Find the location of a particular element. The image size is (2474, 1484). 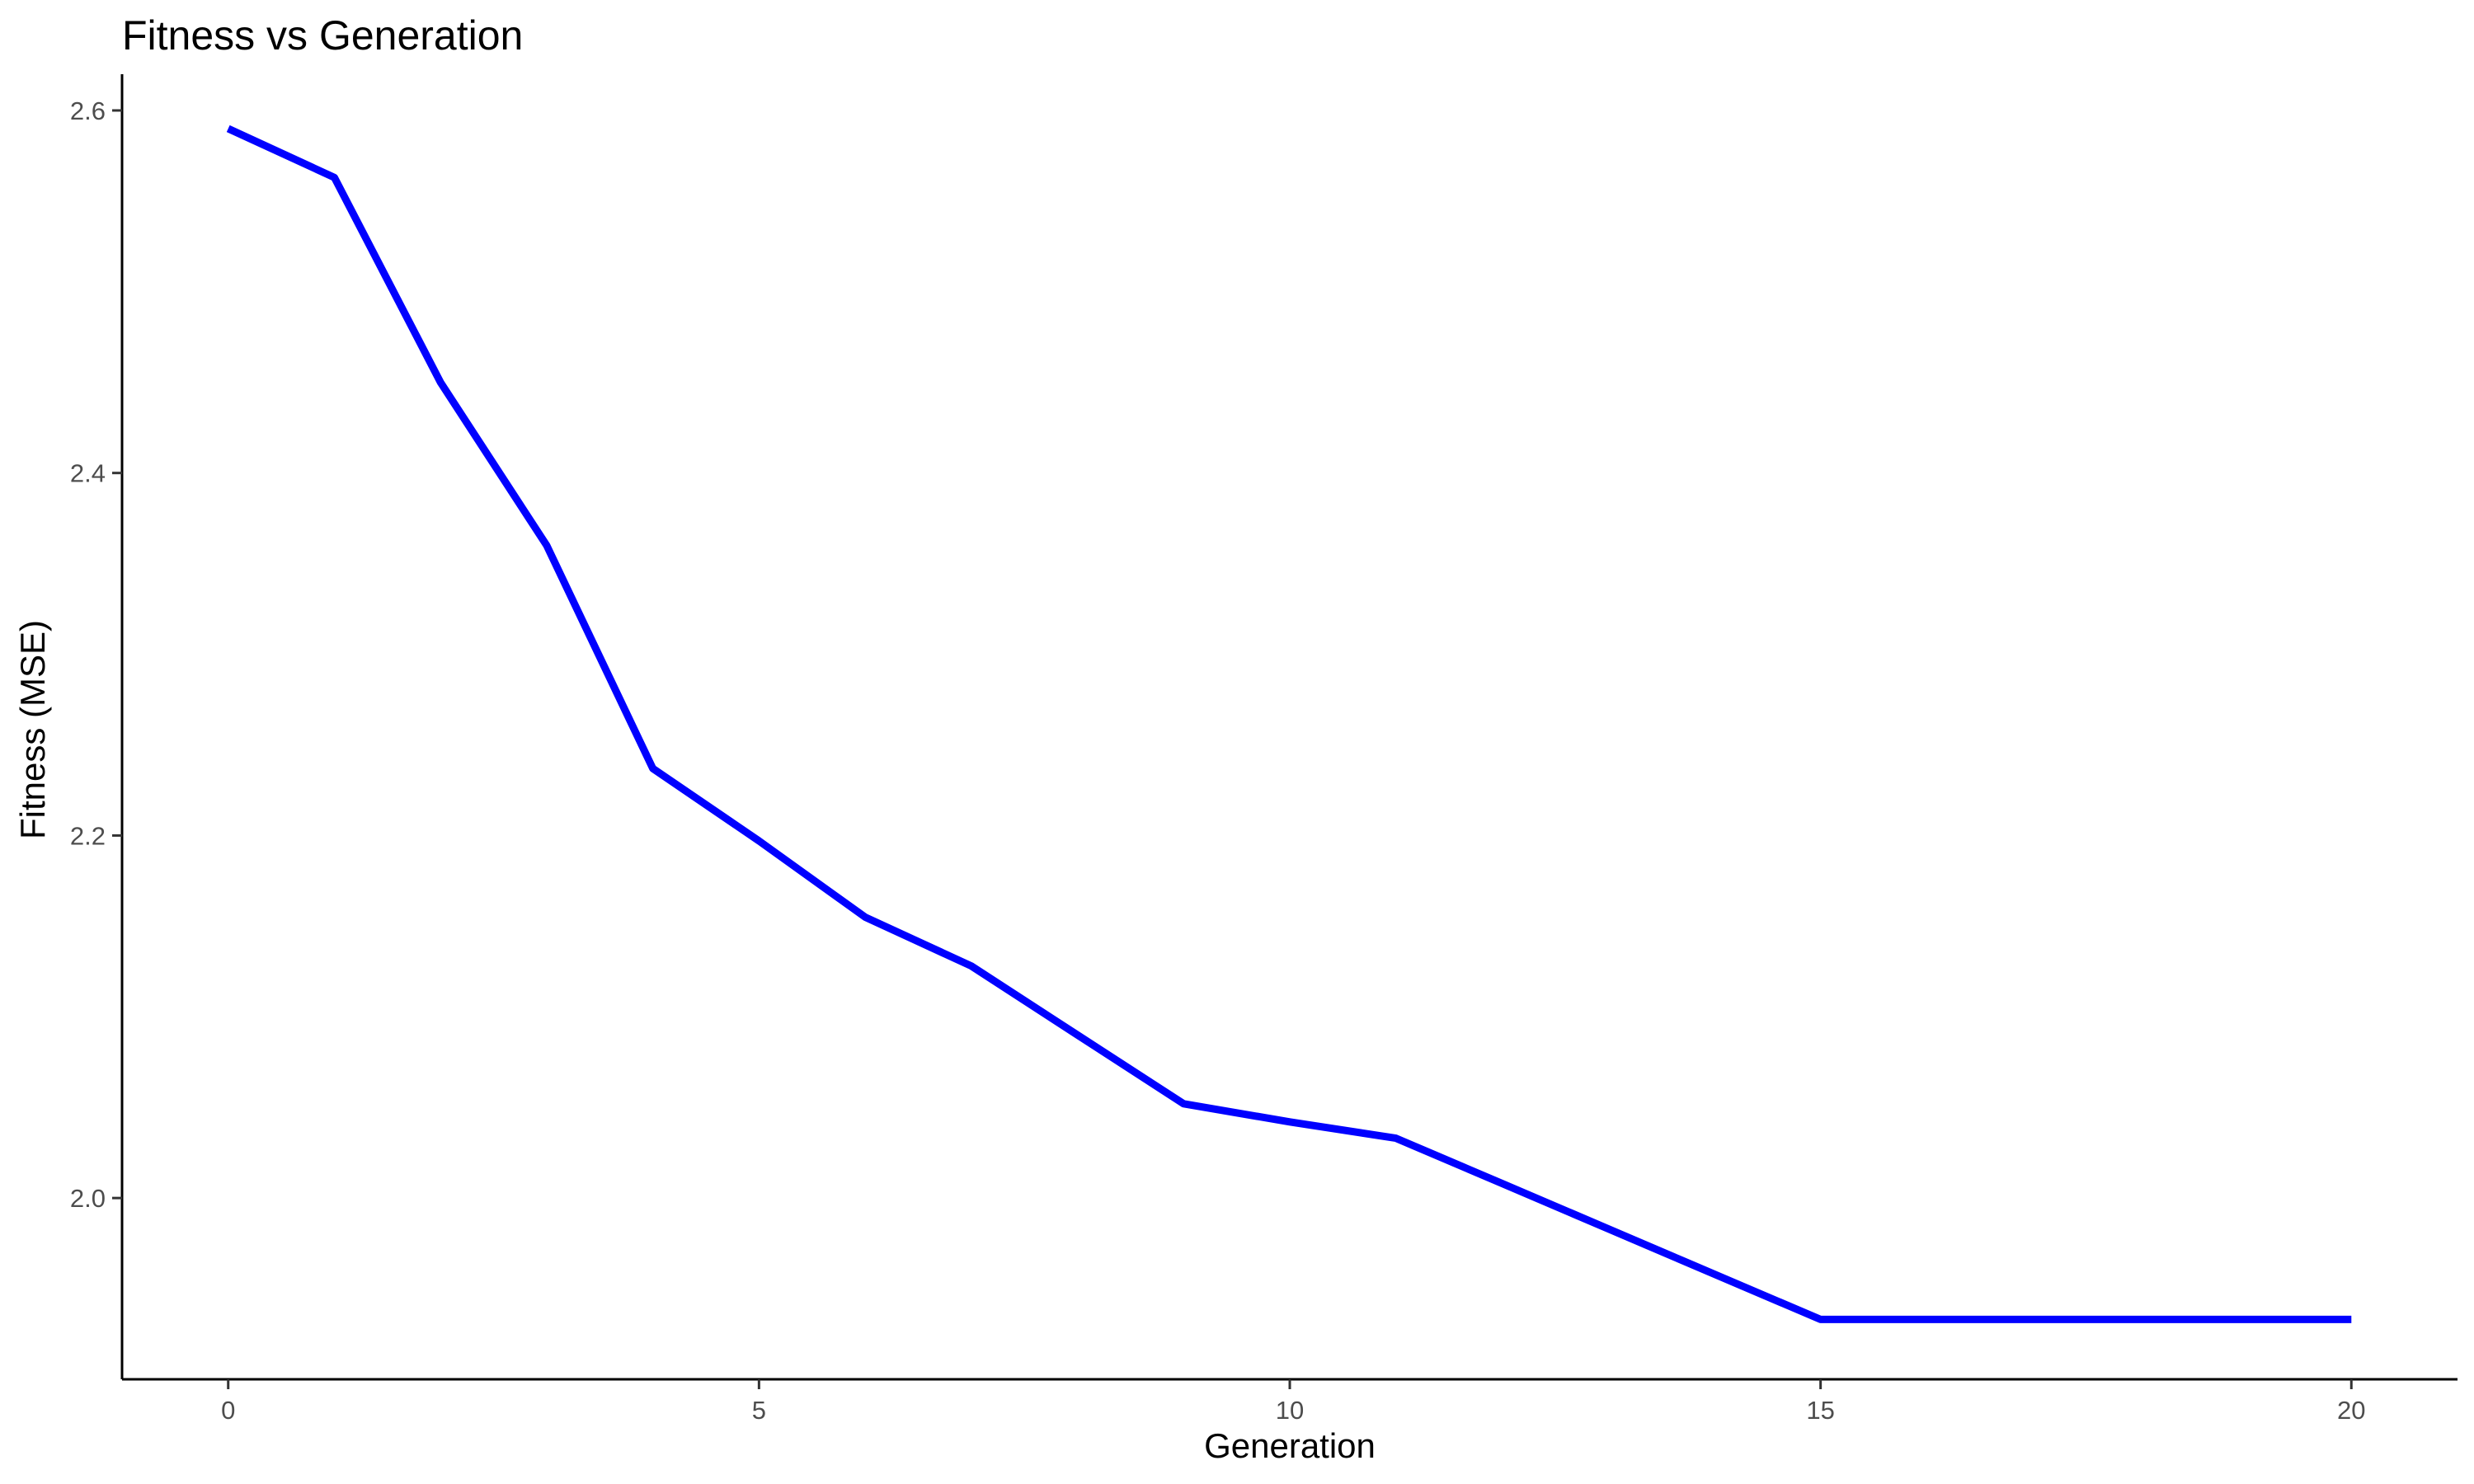

x-tick-label: 0 is located at coordinates (228, 1410).